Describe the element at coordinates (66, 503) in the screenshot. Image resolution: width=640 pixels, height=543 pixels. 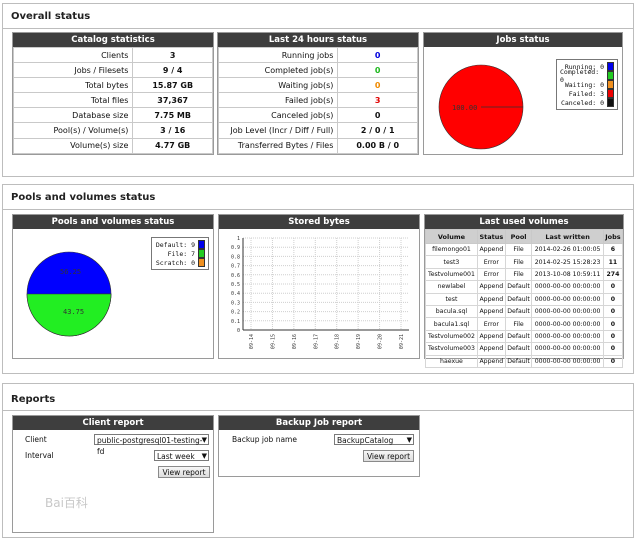
I see `watermark-logo: Bai百科` at that location.